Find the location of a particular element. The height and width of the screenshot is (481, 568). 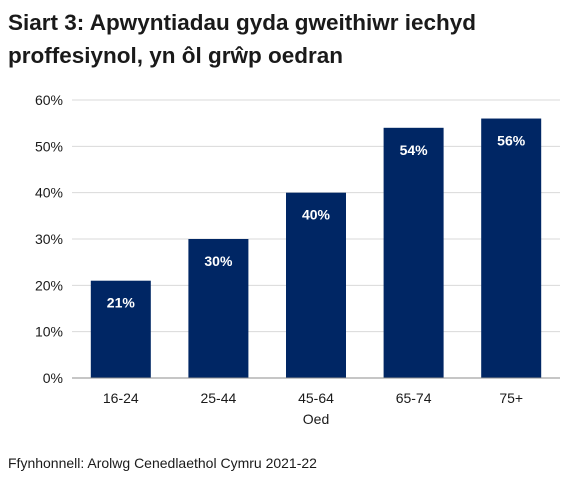

data-label: 56% is located at coordinates (511, 141).